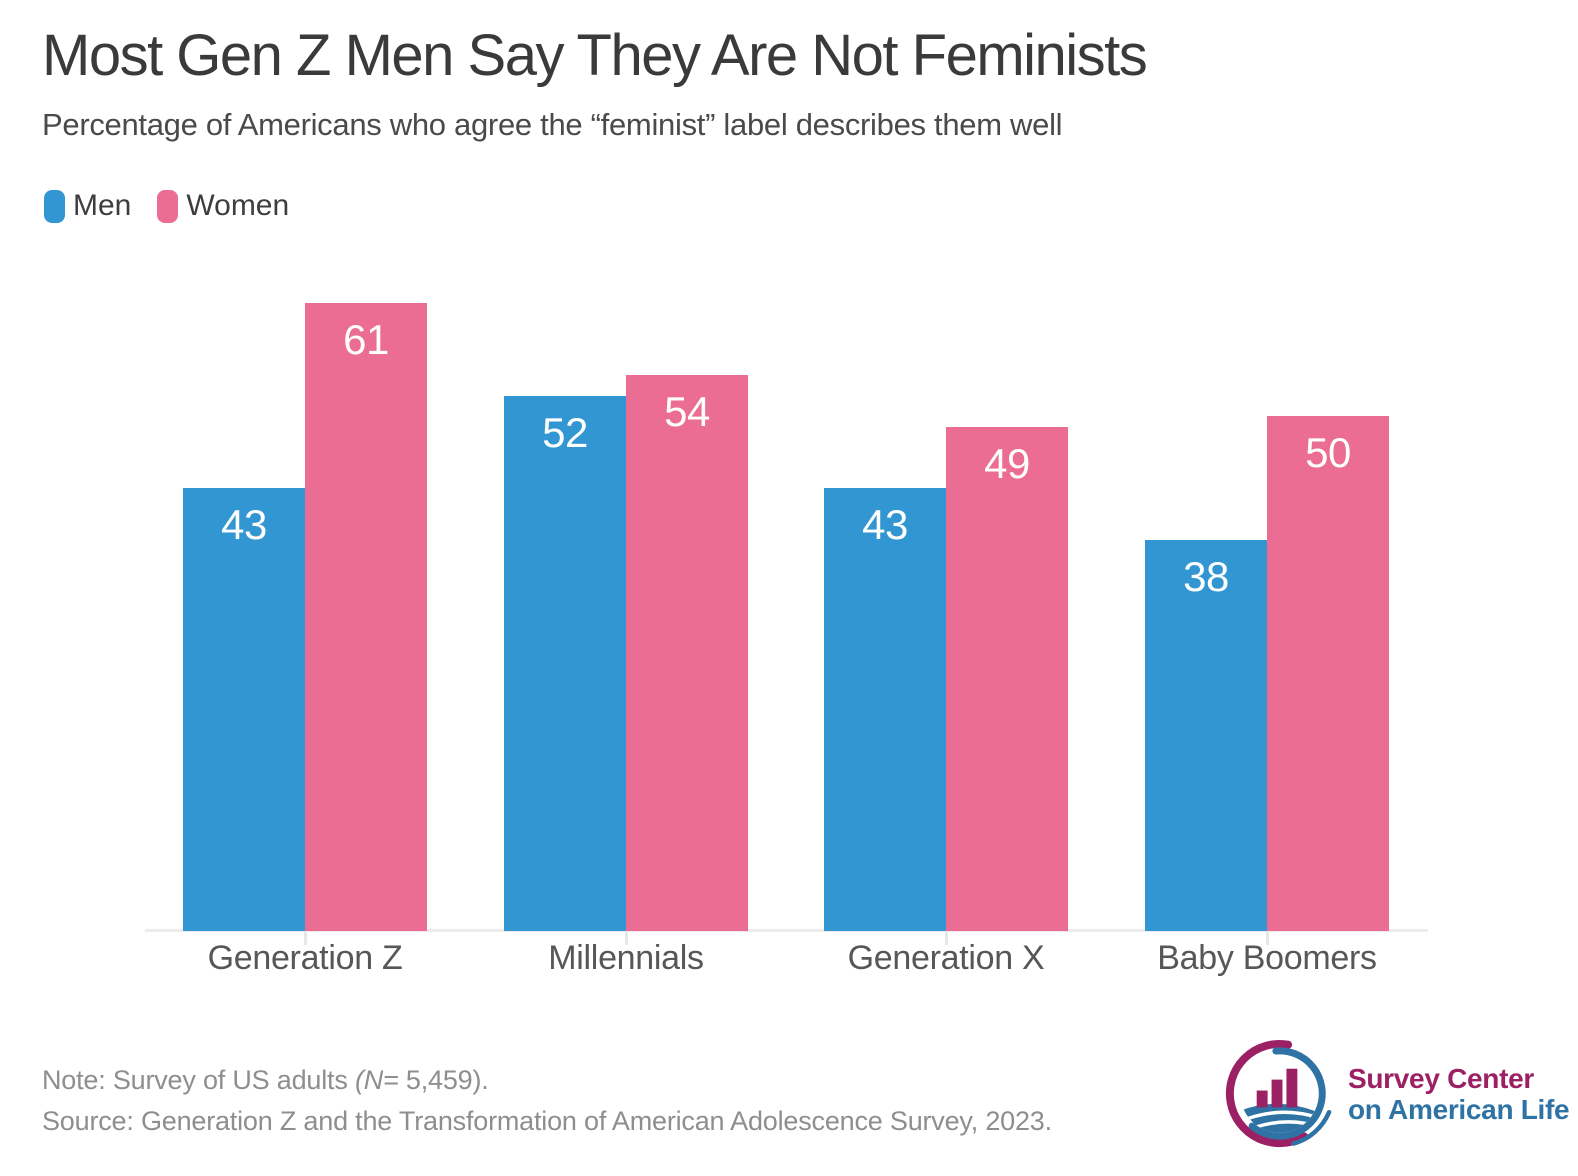  What do you see at coordinates (1007, 463) in the screenshot?
I see `value-label: 49` at bounding box center [1007, 463].